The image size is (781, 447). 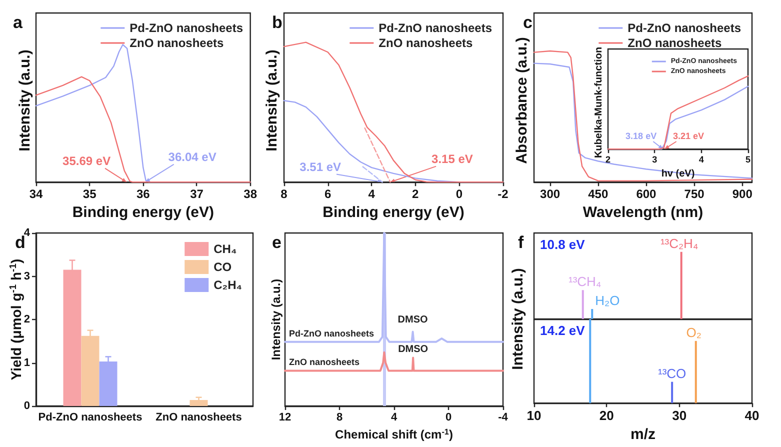 What do you see at coordinates (752, 416) in the screenshot?
I see `x-tick-label: 40` at bounding box center [752, 416].